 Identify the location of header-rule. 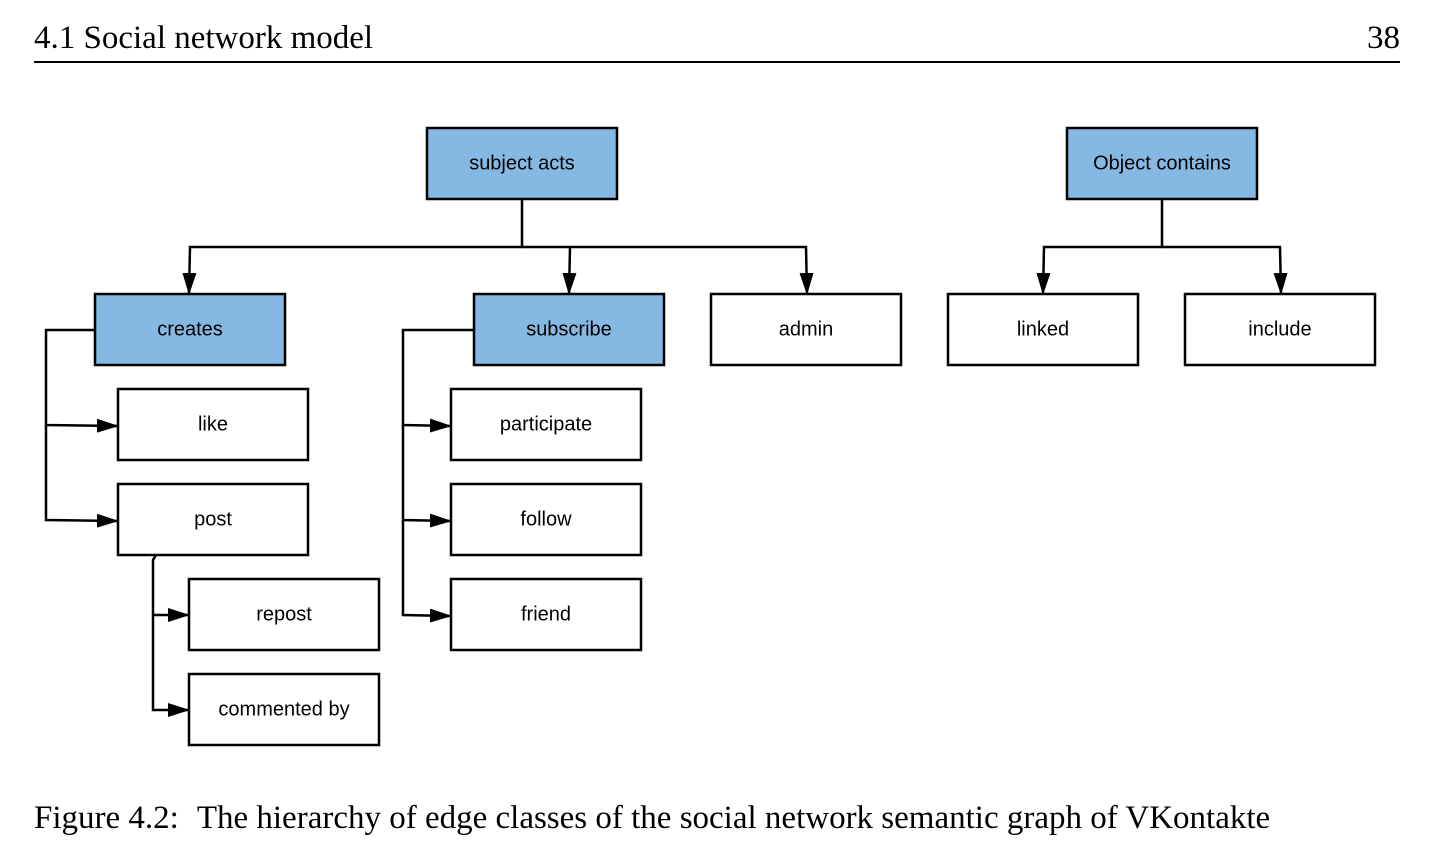
(717, 62).